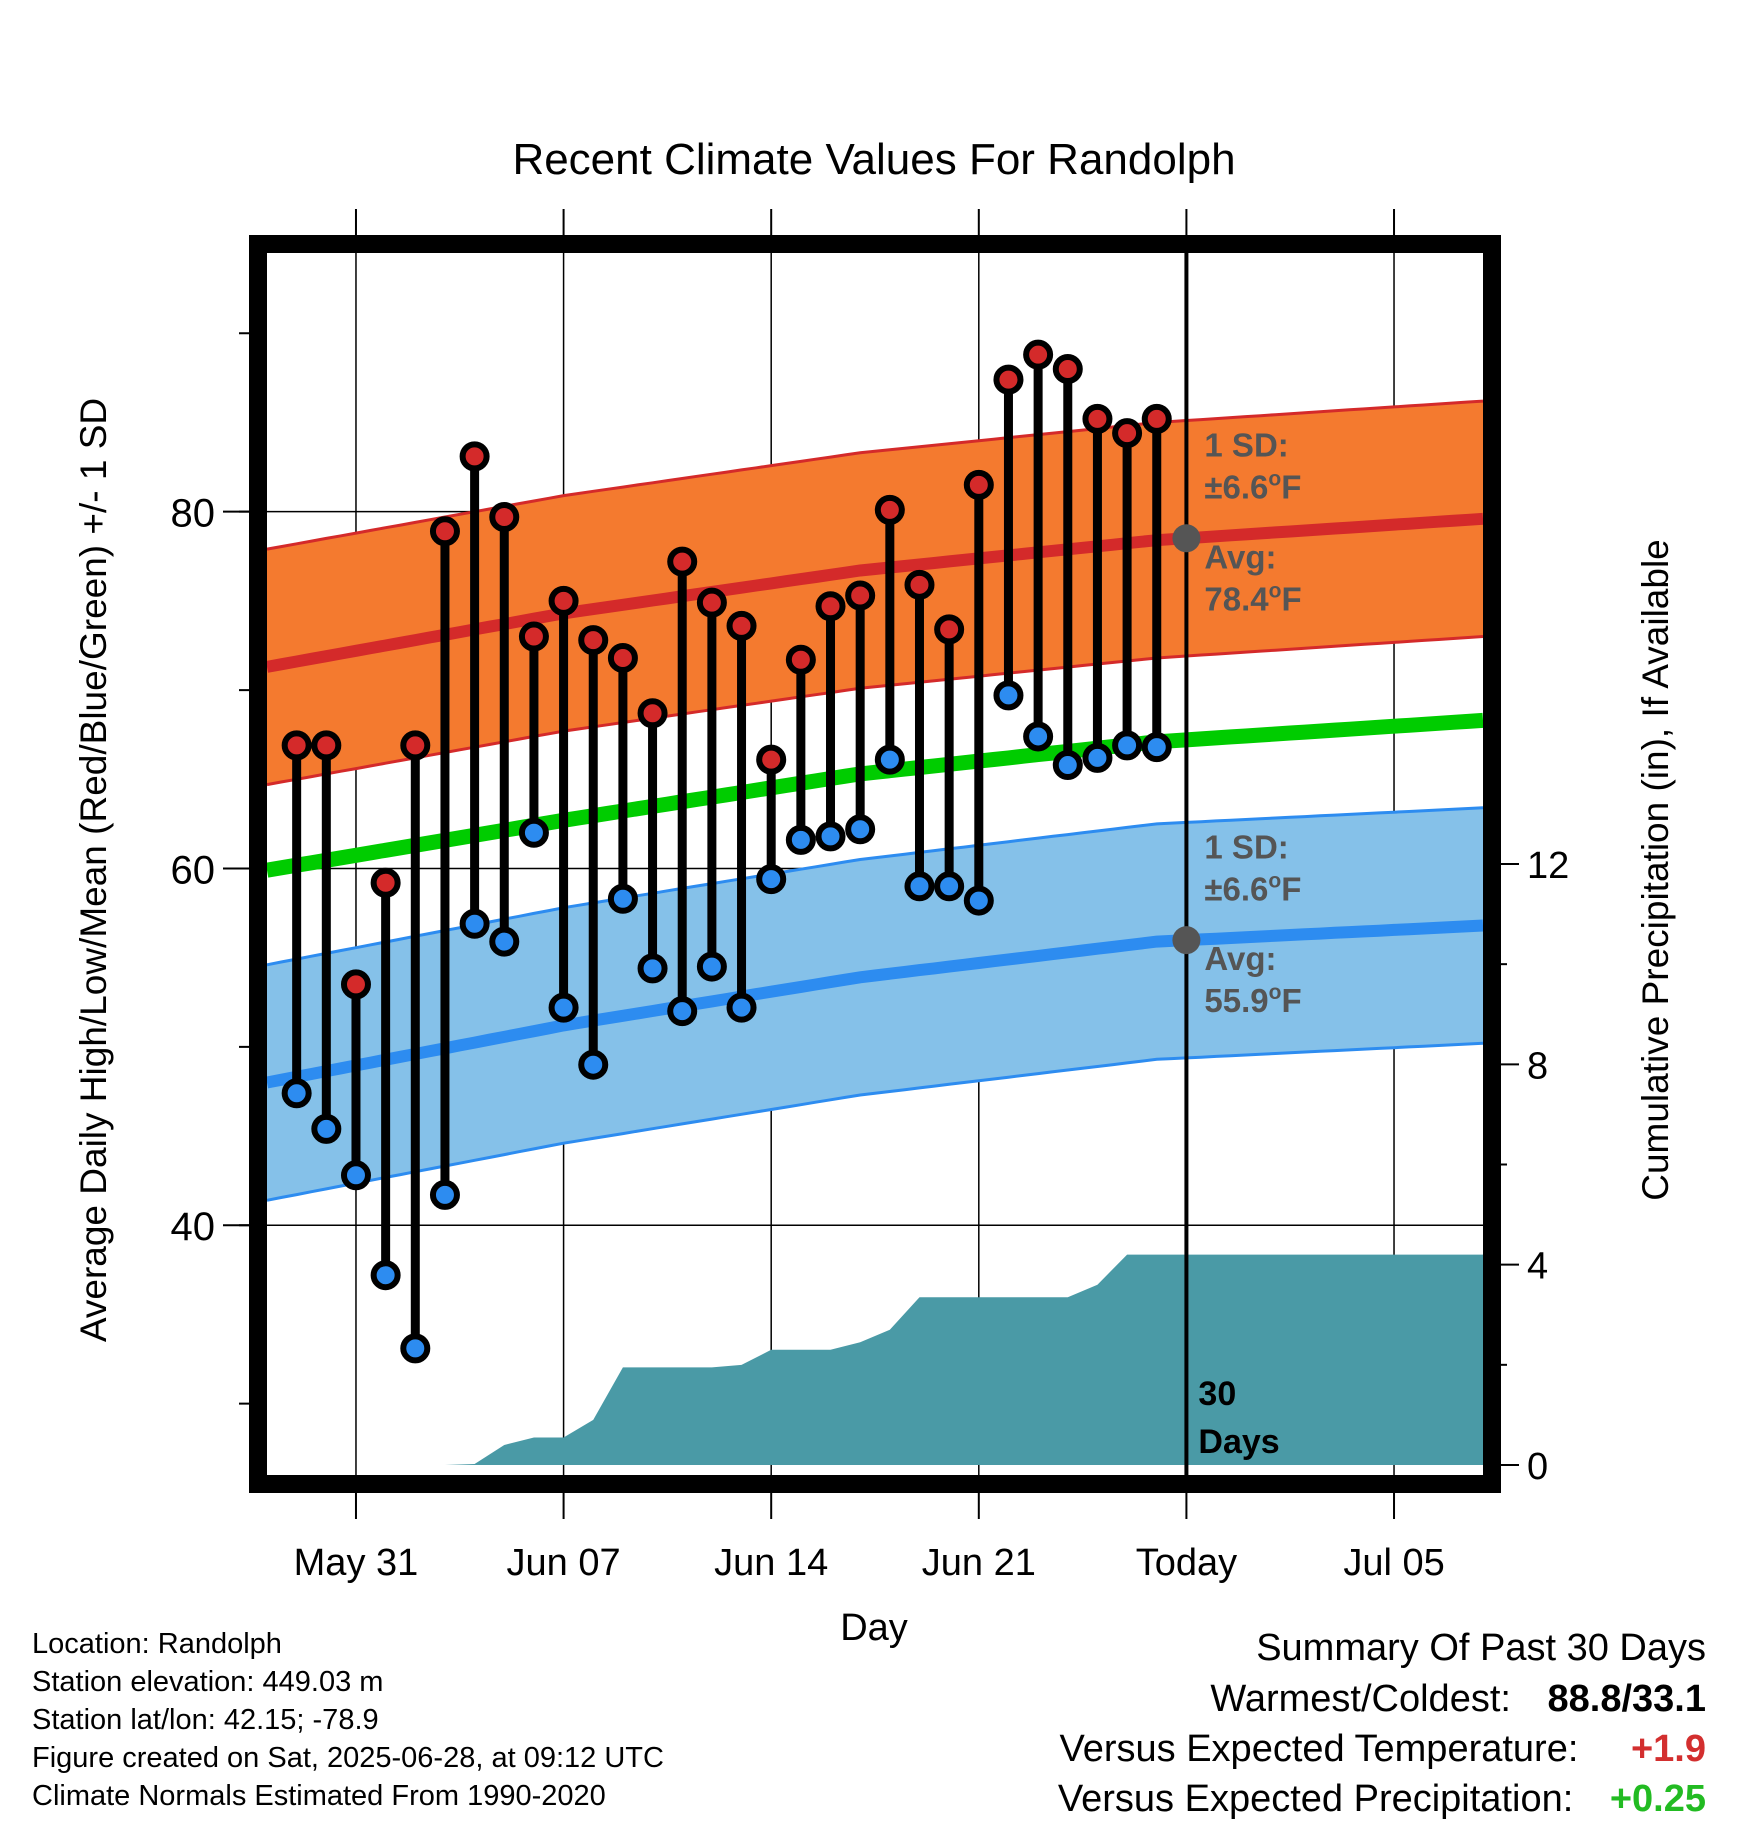 Image resolution: width=1748 pixels, height=1828 pixels. I want to click on low-sd-lower-line, so click(875, 1121).